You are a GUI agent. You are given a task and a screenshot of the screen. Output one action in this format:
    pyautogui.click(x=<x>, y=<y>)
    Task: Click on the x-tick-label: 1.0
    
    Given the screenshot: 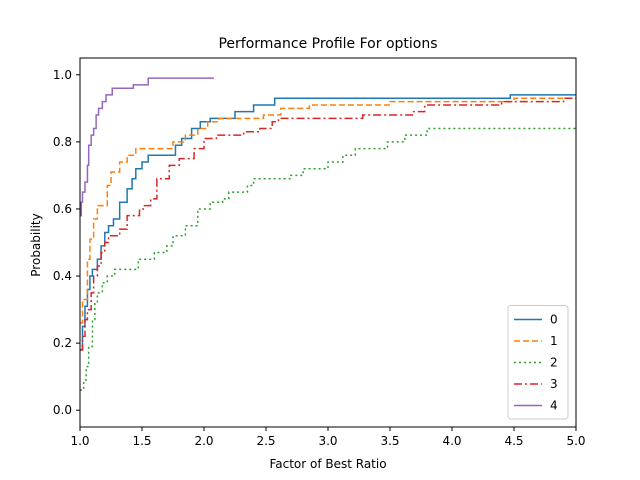 What is the action you would take?
    pyautogui.click(x=79, y=441)
    